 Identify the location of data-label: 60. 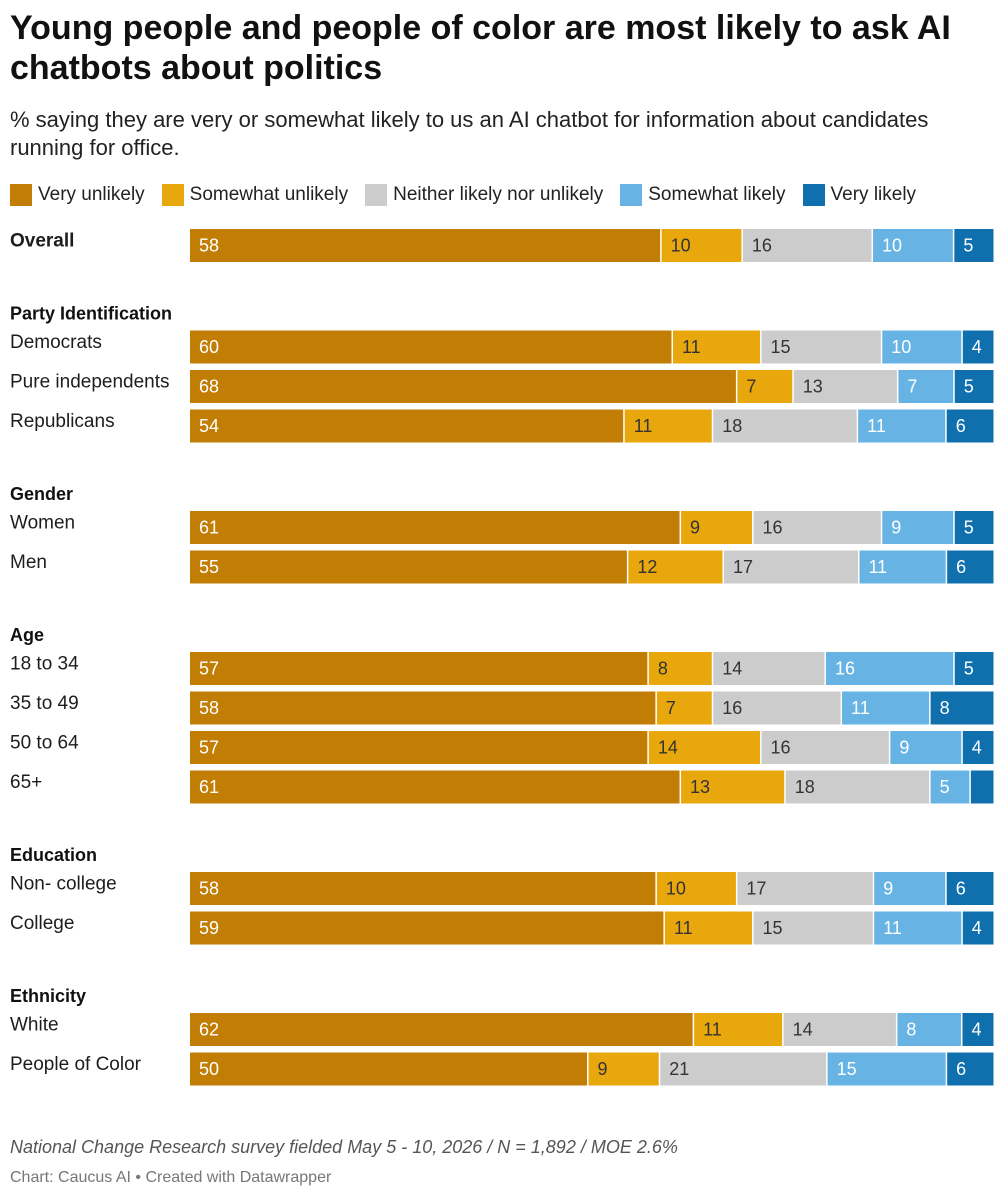
(209, 347).